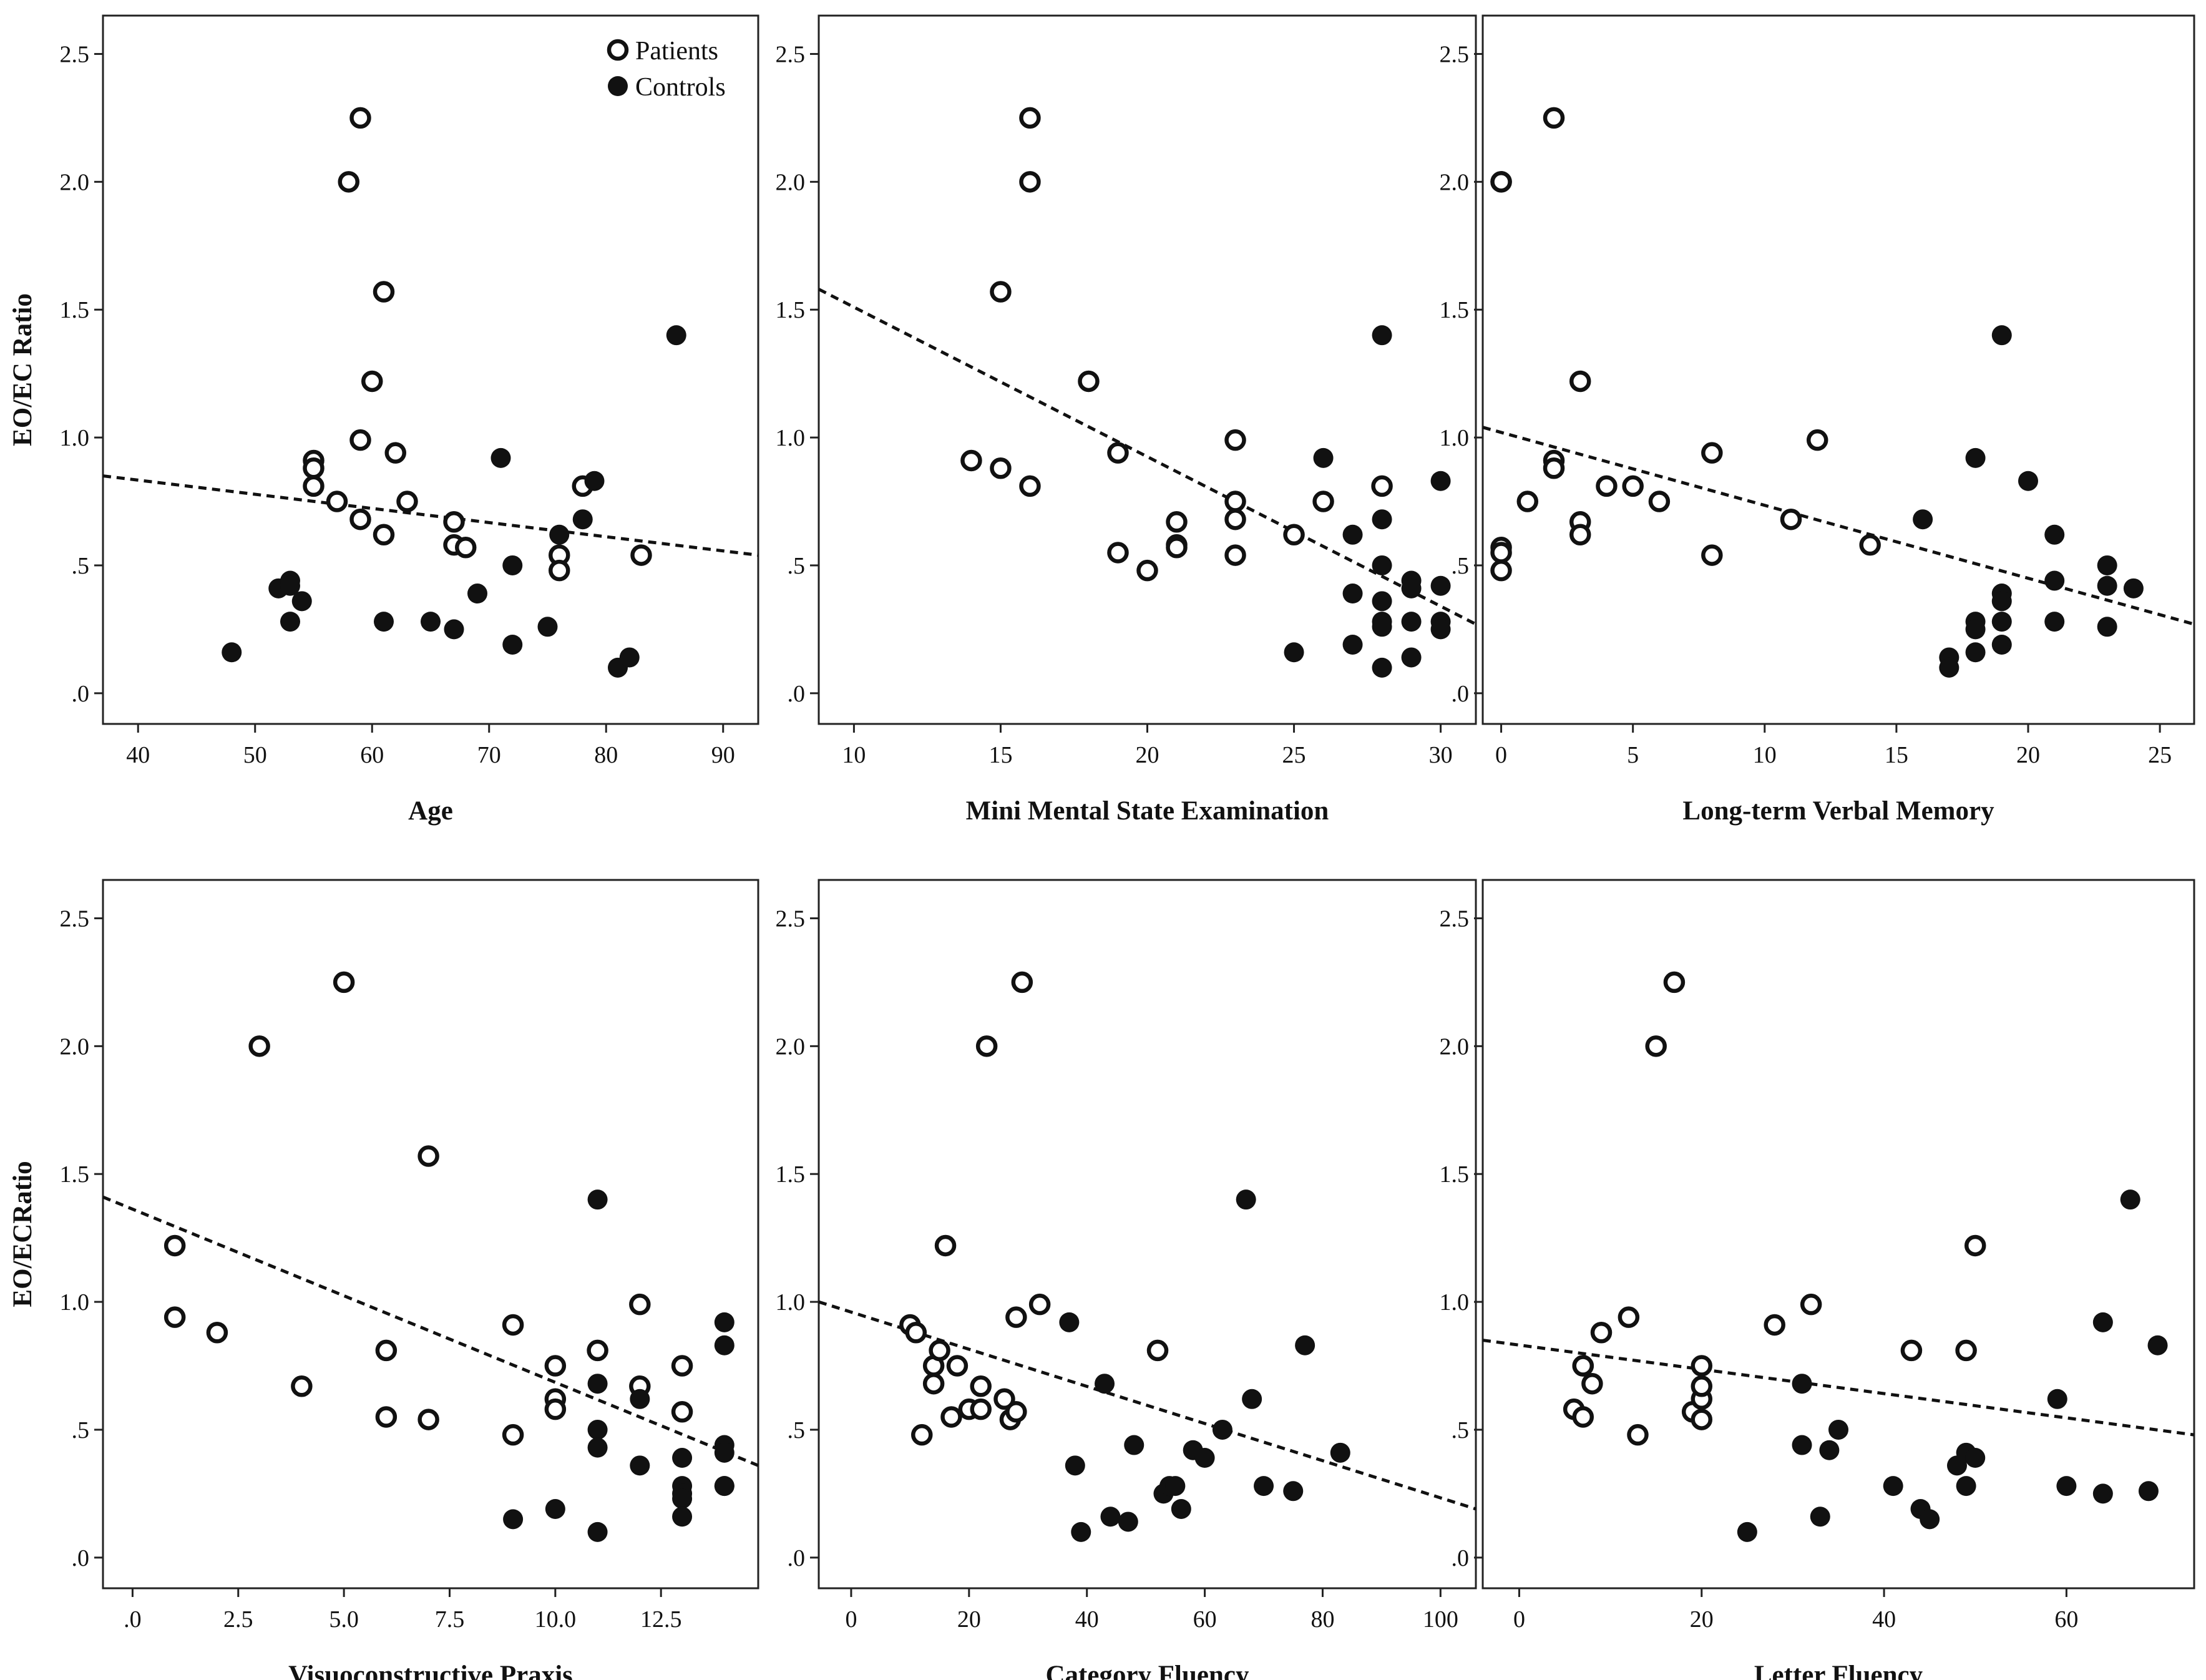 The height and width of the screenshot is (1680, 2206). What do you see at coordinates (489, 755) in the screenshot?
I see `x-tick-label: 70` at bounding box center [489, 755].